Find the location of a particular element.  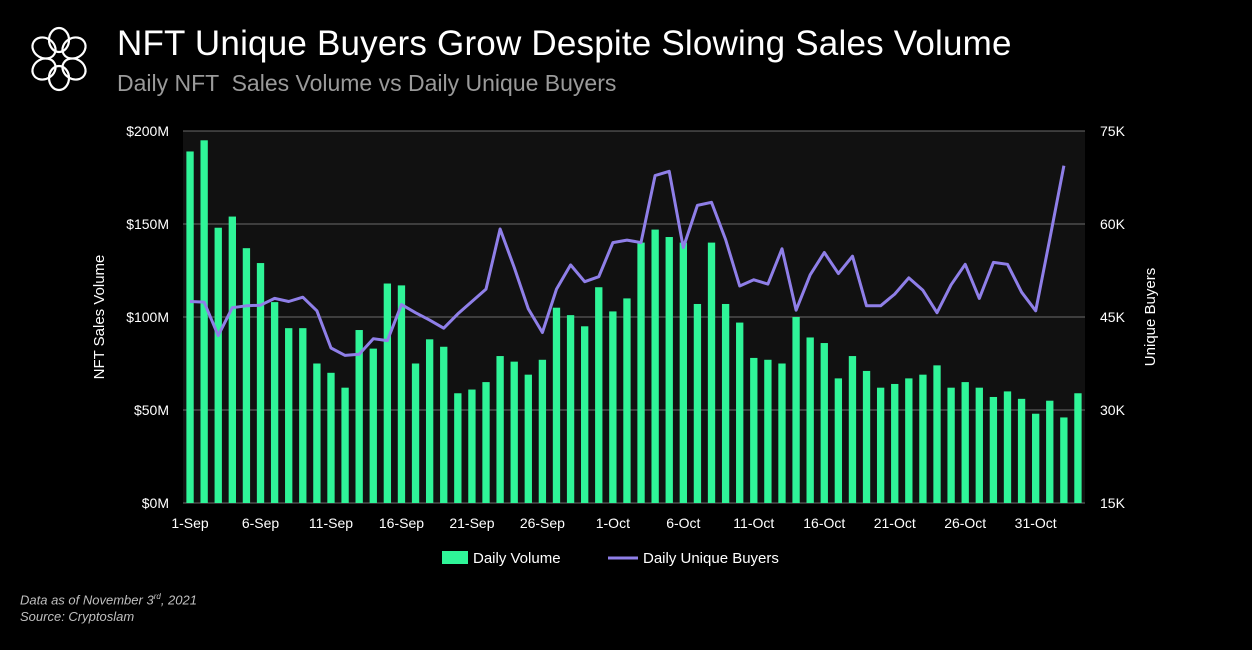

x-tick-label: 31-Oct is located at coordinates (1036, 523).